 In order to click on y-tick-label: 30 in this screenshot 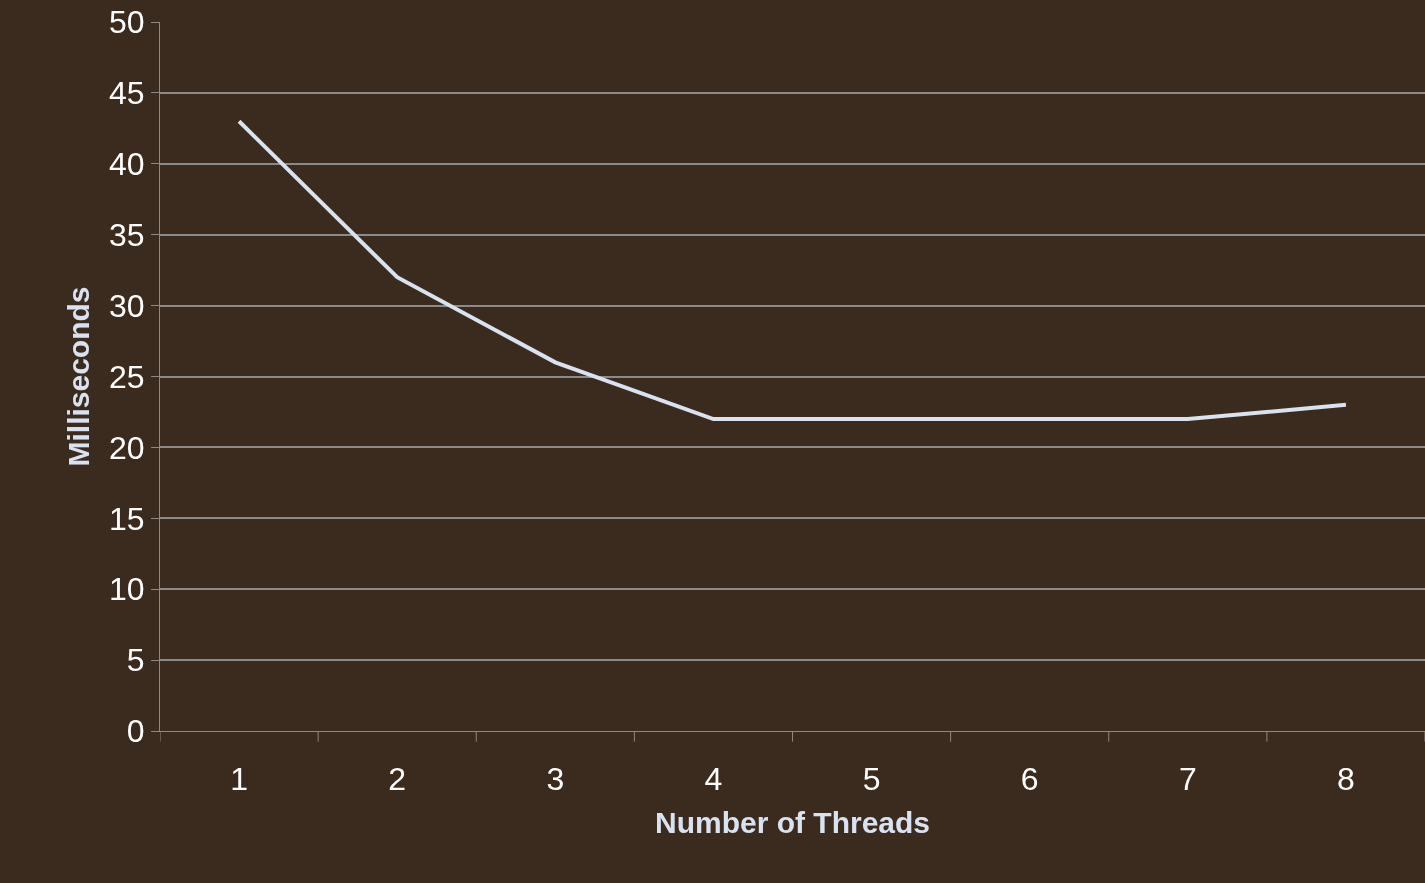, I will do `click(127, 305)`.